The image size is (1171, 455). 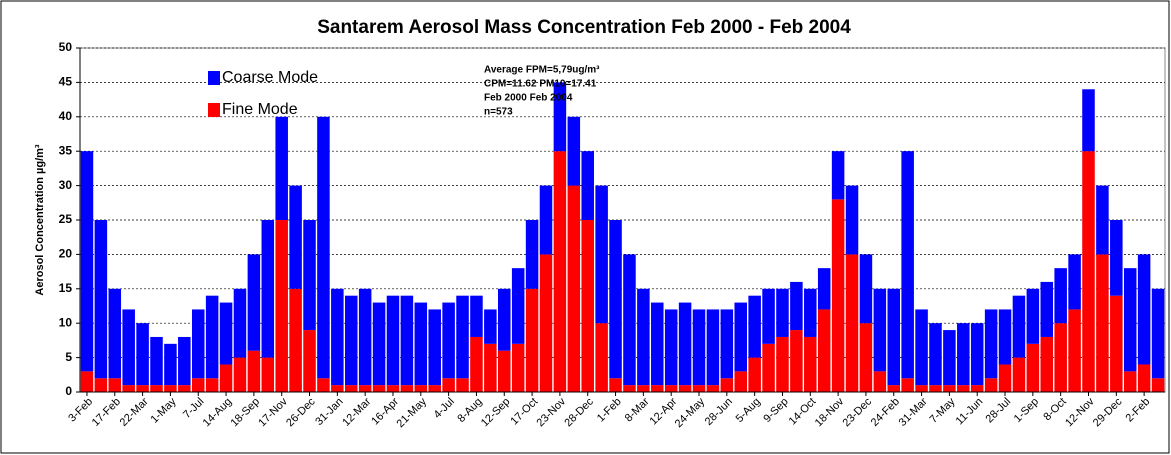 What do you see at coordinates (542, 70) in the screenshot?
I see `annotation: Average FPM=5,79ug/m³` at bounding box center [542, 70].